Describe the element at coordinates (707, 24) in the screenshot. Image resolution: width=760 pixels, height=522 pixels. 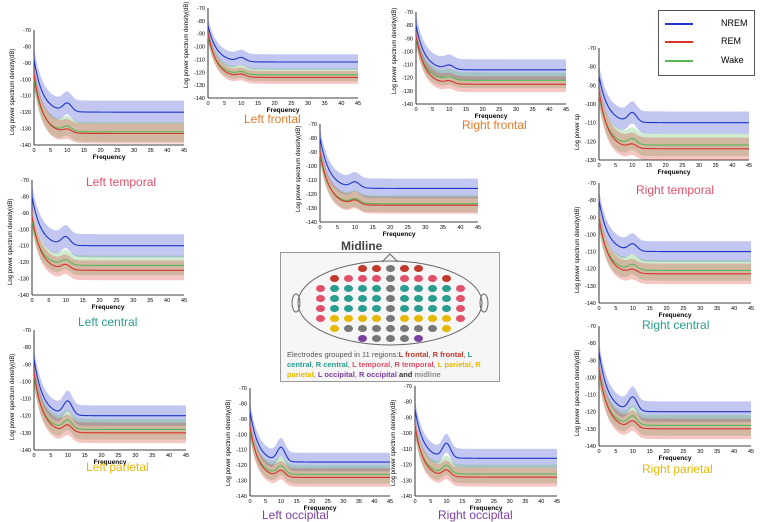
I see `legend-item-nrem: NREM` at that location.